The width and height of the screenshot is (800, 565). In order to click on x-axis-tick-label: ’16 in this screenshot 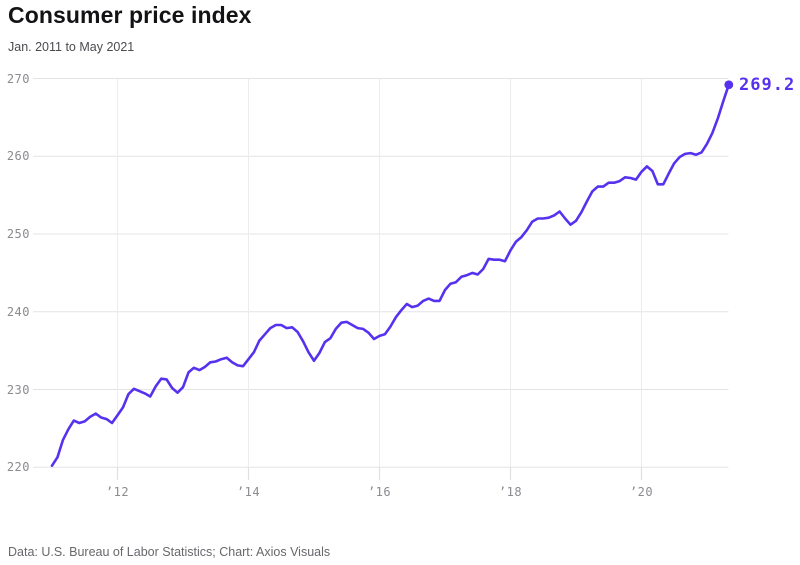, I will do `click(379, 492)`.